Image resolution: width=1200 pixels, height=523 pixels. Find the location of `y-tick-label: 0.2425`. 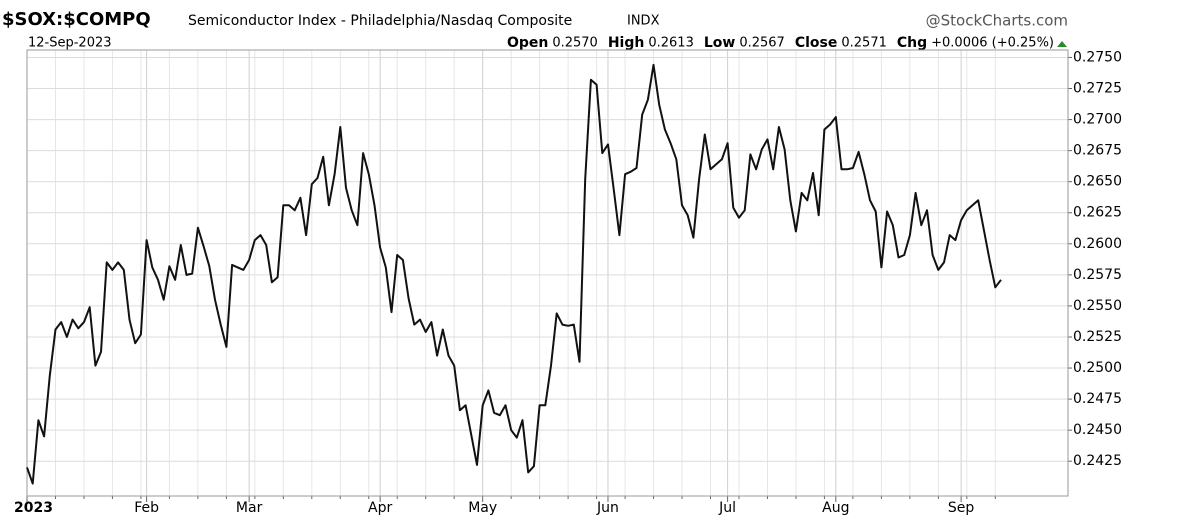

y-tick-label: 0.2425 is located at coordinates (1097, 461).